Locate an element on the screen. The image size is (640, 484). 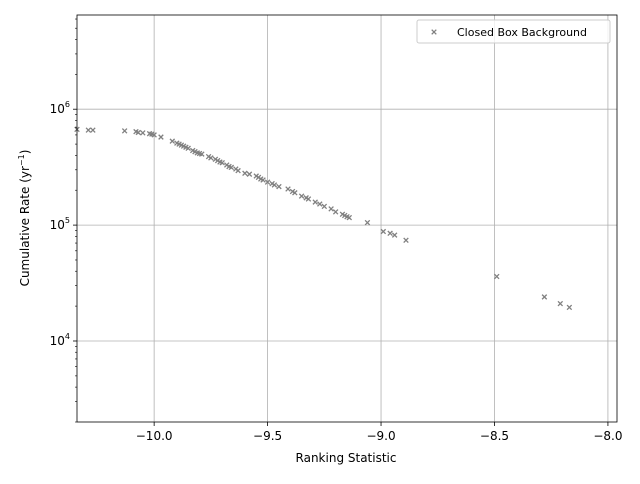
legend-marker is located at coordinates (434, 32).